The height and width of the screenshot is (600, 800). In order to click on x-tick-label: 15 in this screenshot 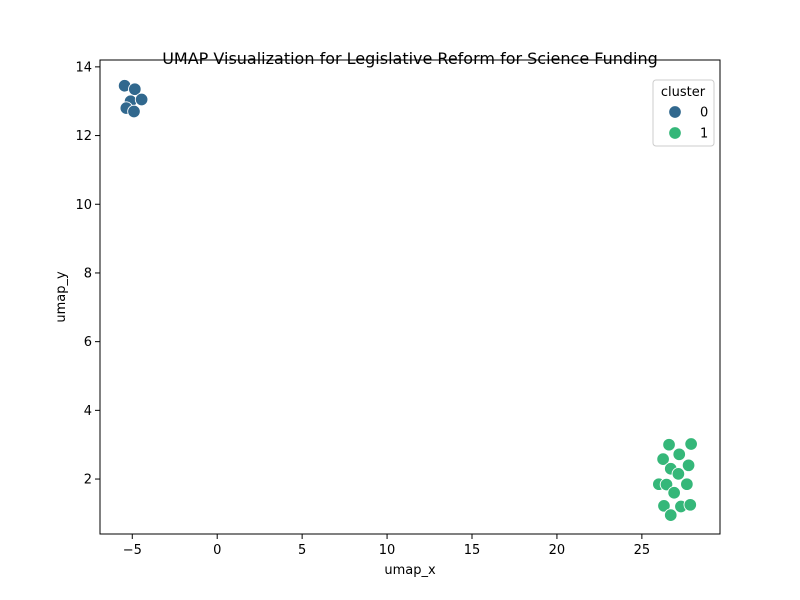, I will do `click(472, 550)`.